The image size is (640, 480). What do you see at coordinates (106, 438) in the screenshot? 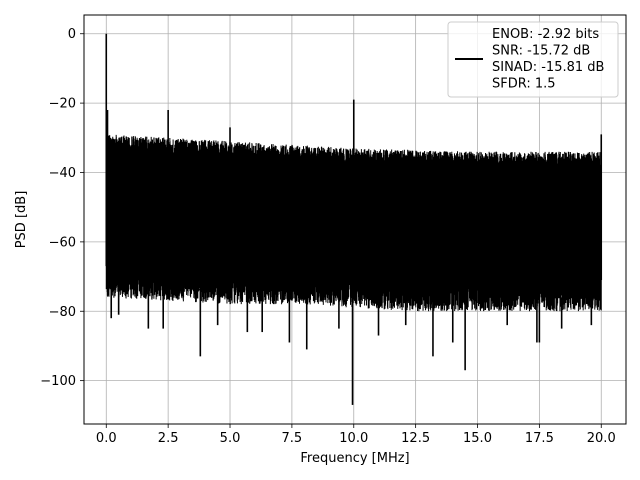
I see `x-tick-label: 0.0` at bounding box center [106, 438].